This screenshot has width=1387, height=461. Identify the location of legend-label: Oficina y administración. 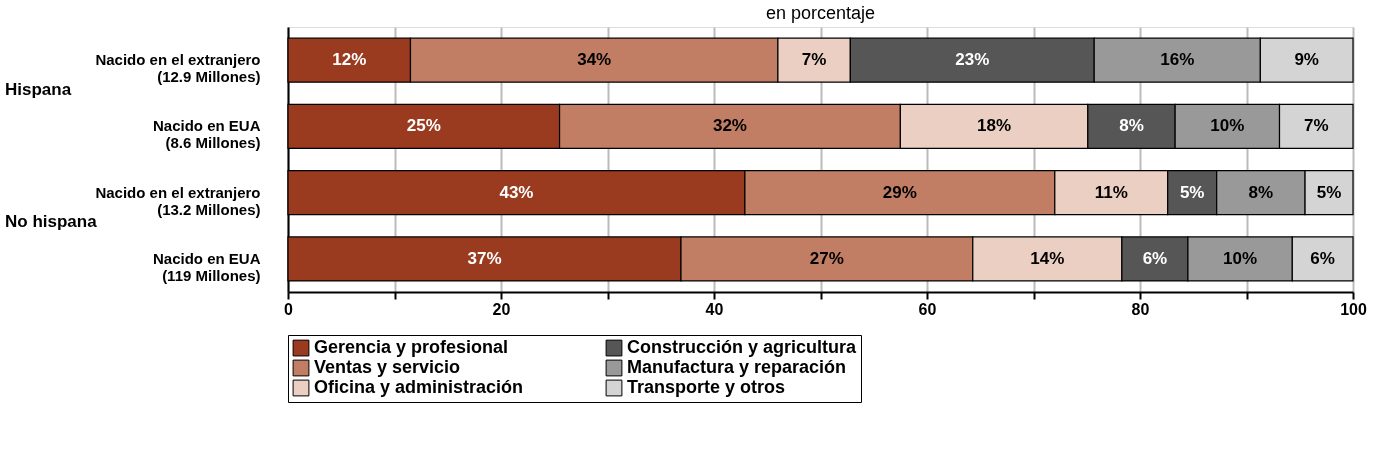
(419, 387).